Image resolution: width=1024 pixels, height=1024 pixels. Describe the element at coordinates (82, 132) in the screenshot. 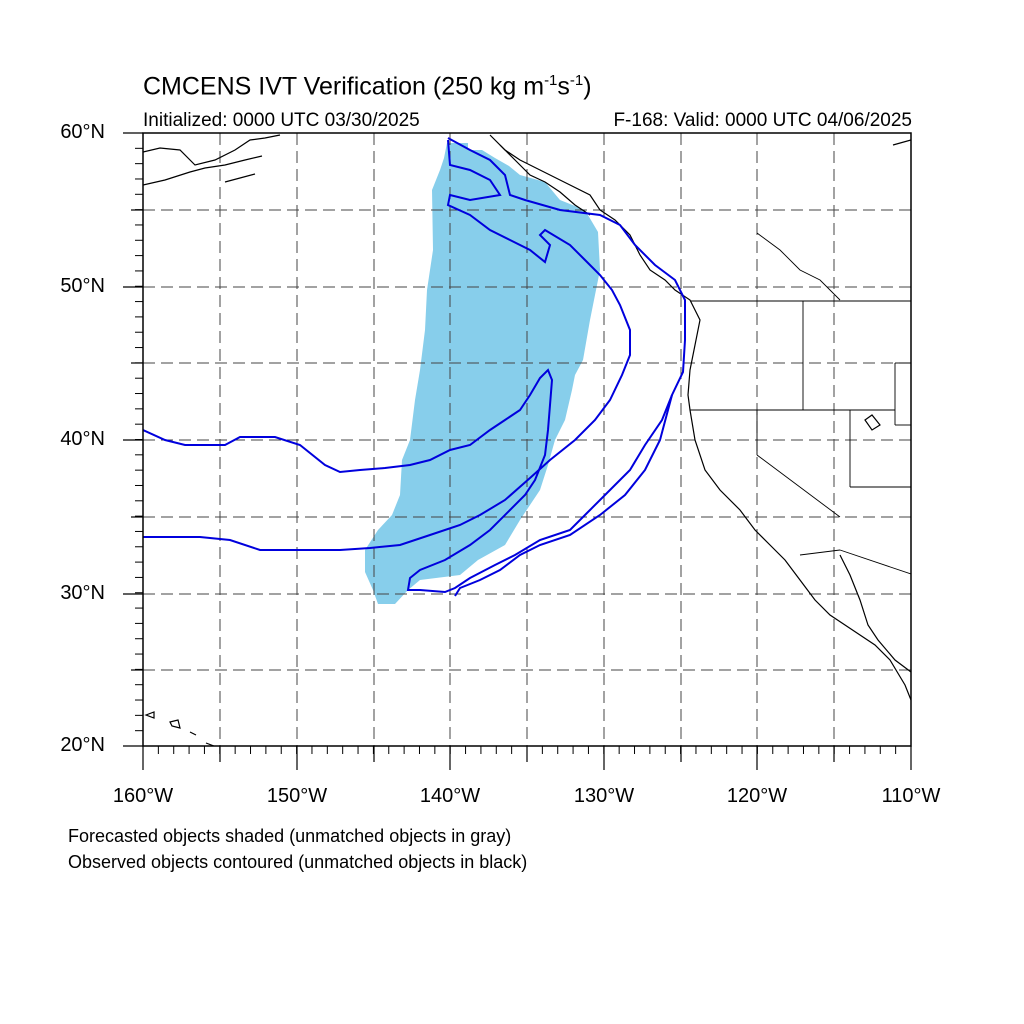

I see `lat-label-60n: 60°N` at that location.